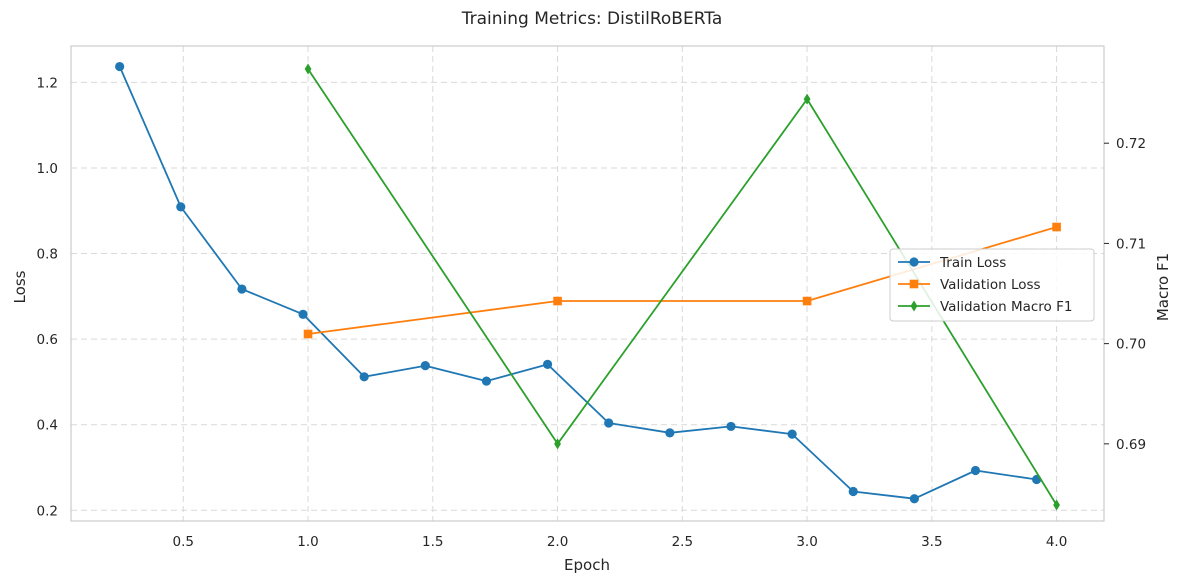 This screenshot has height=584, width=1184. I want to click on y-tick-label: 1.2, so click(47, 83).